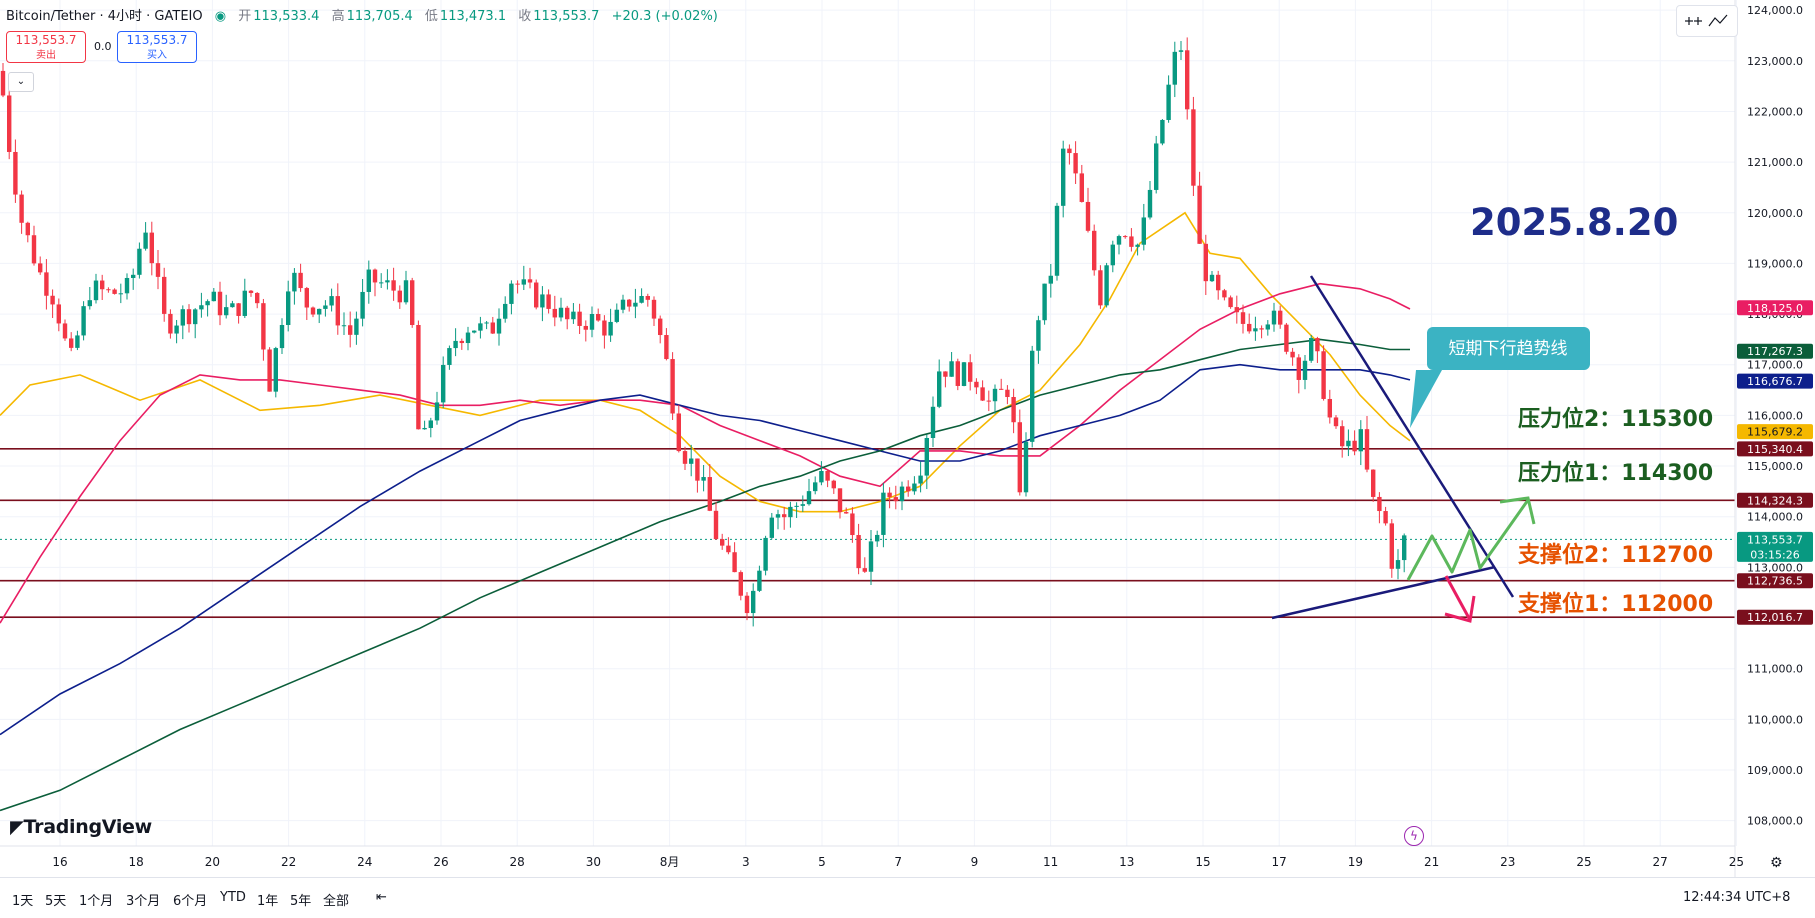 This screenshot has height=918, width=1815. What do you see at coordinates (301, 901) in the screenshot?
I see `timeframe-5y: 5年` at bounding box center [301, 901].